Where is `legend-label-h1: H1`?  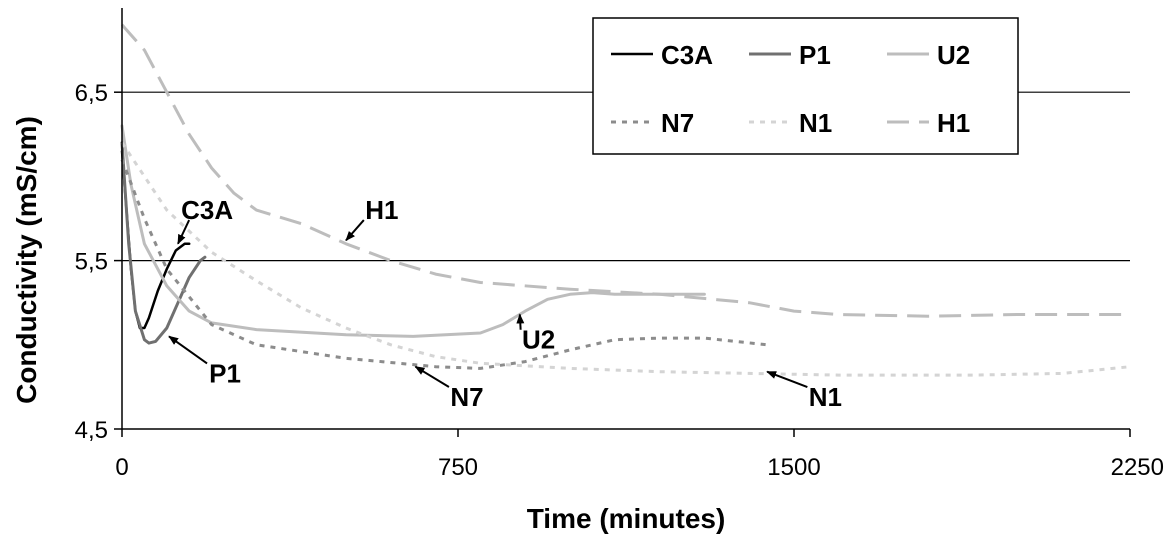
legend-label-h1: H1 is located at coordinates (953, 123).